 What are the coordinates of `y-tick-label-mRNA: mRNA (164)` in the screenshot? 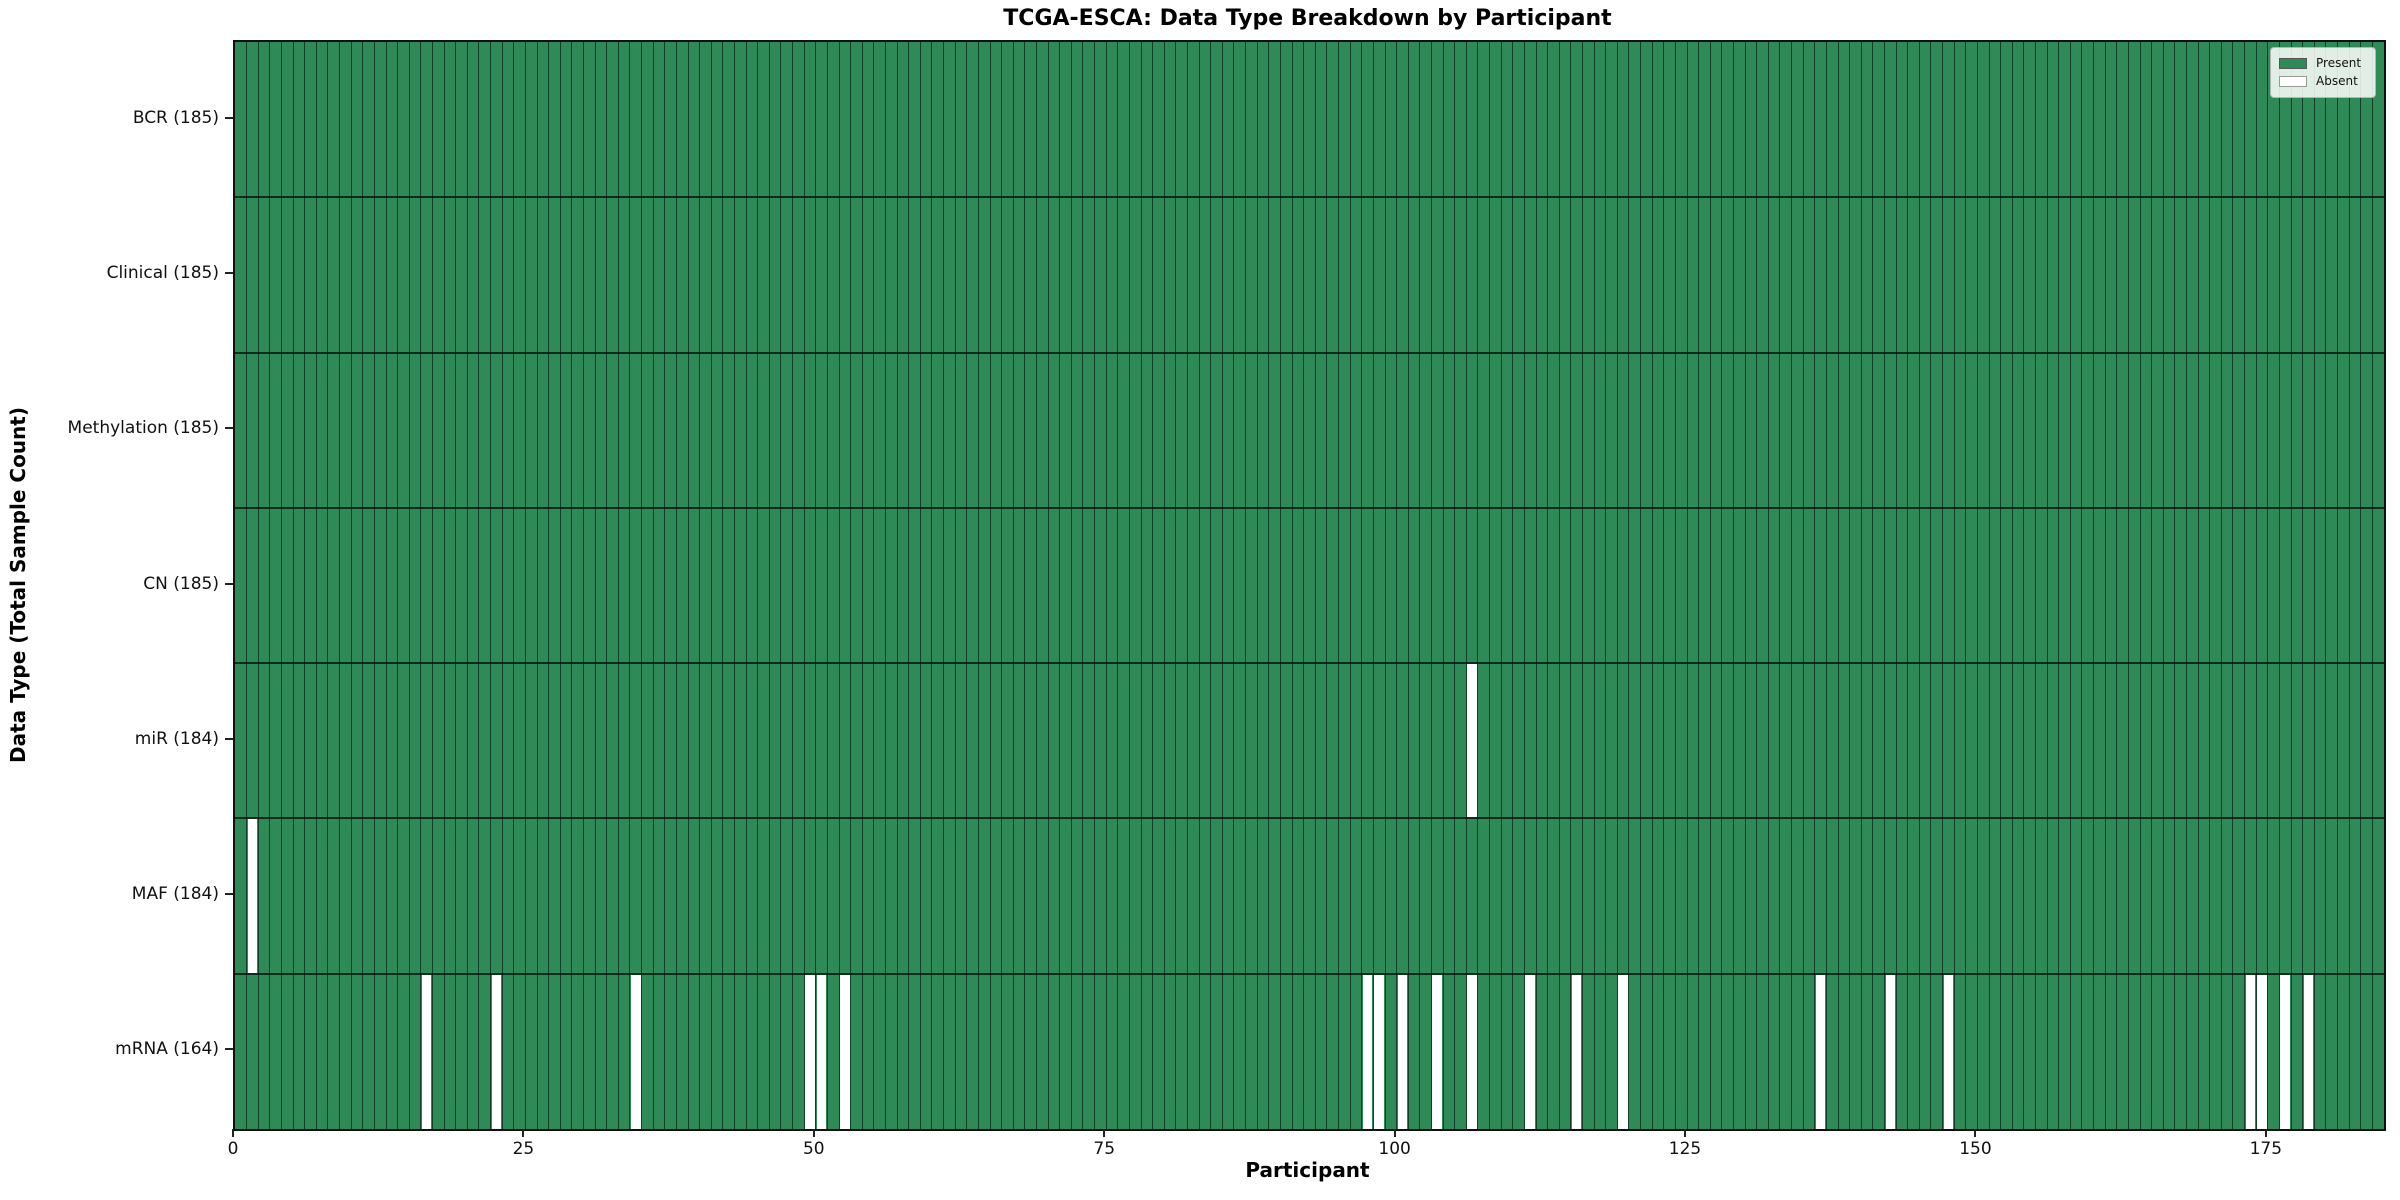 It's located at (167, 1049).